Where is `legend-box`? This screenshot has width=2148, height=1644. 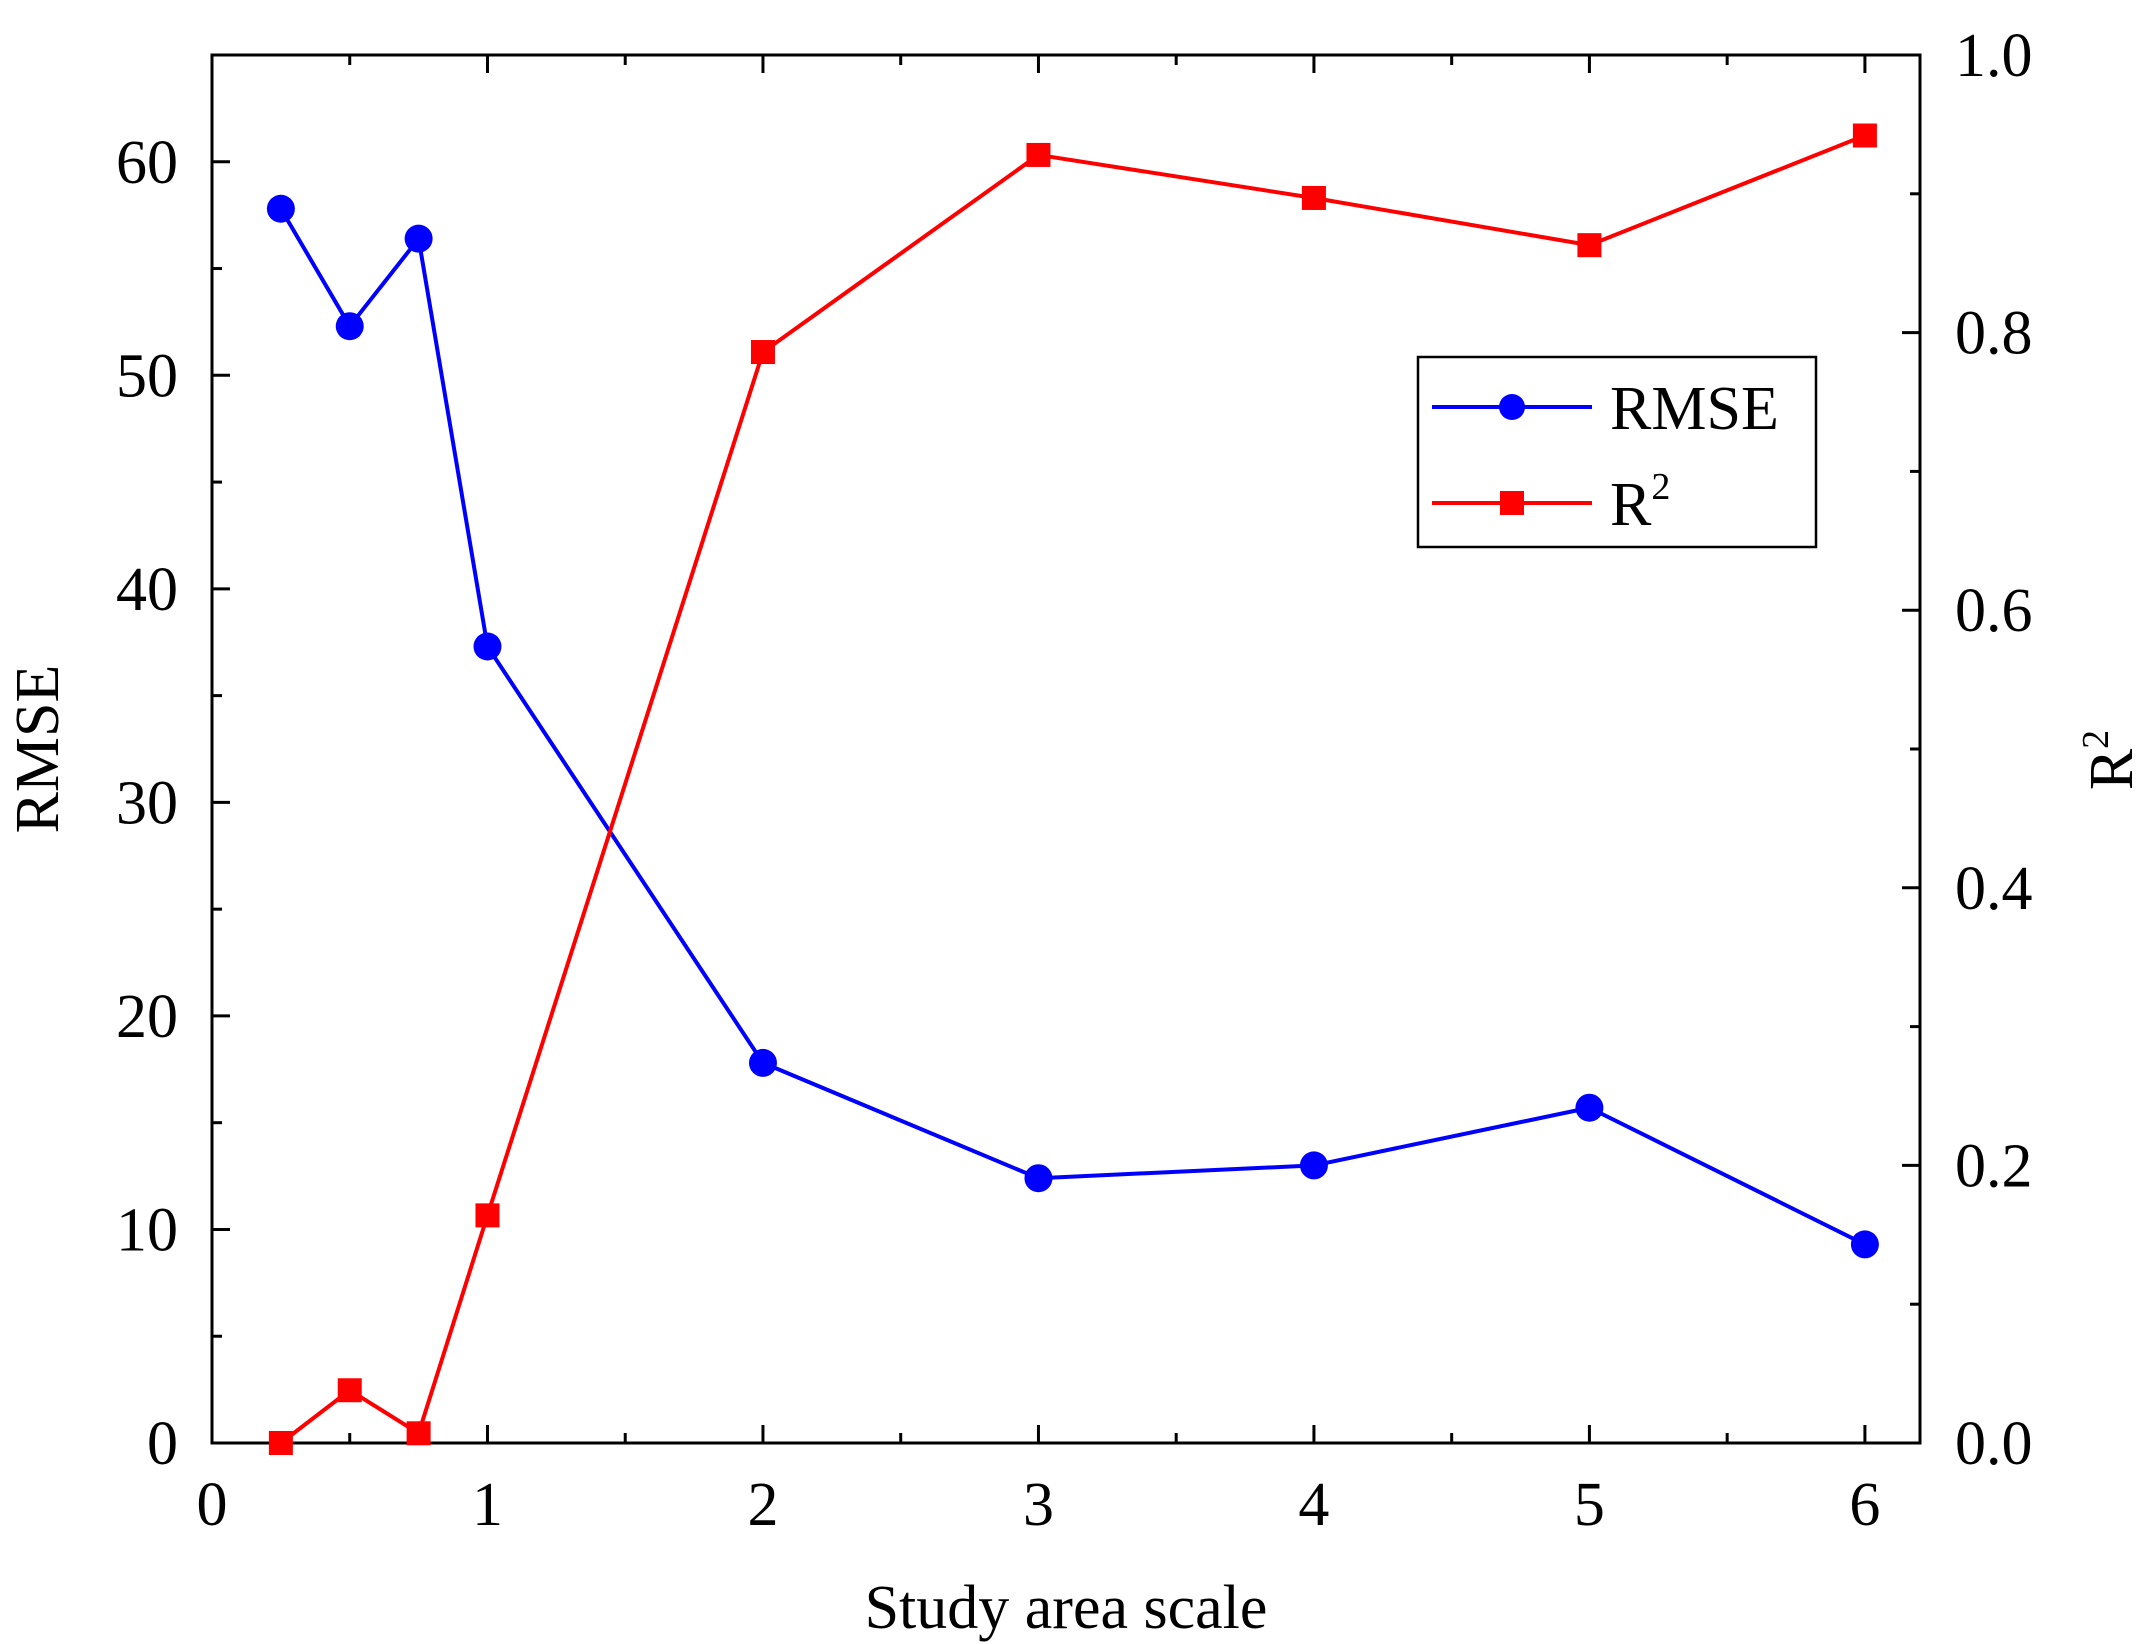
legend-box is located at coordinates (1617, 452).